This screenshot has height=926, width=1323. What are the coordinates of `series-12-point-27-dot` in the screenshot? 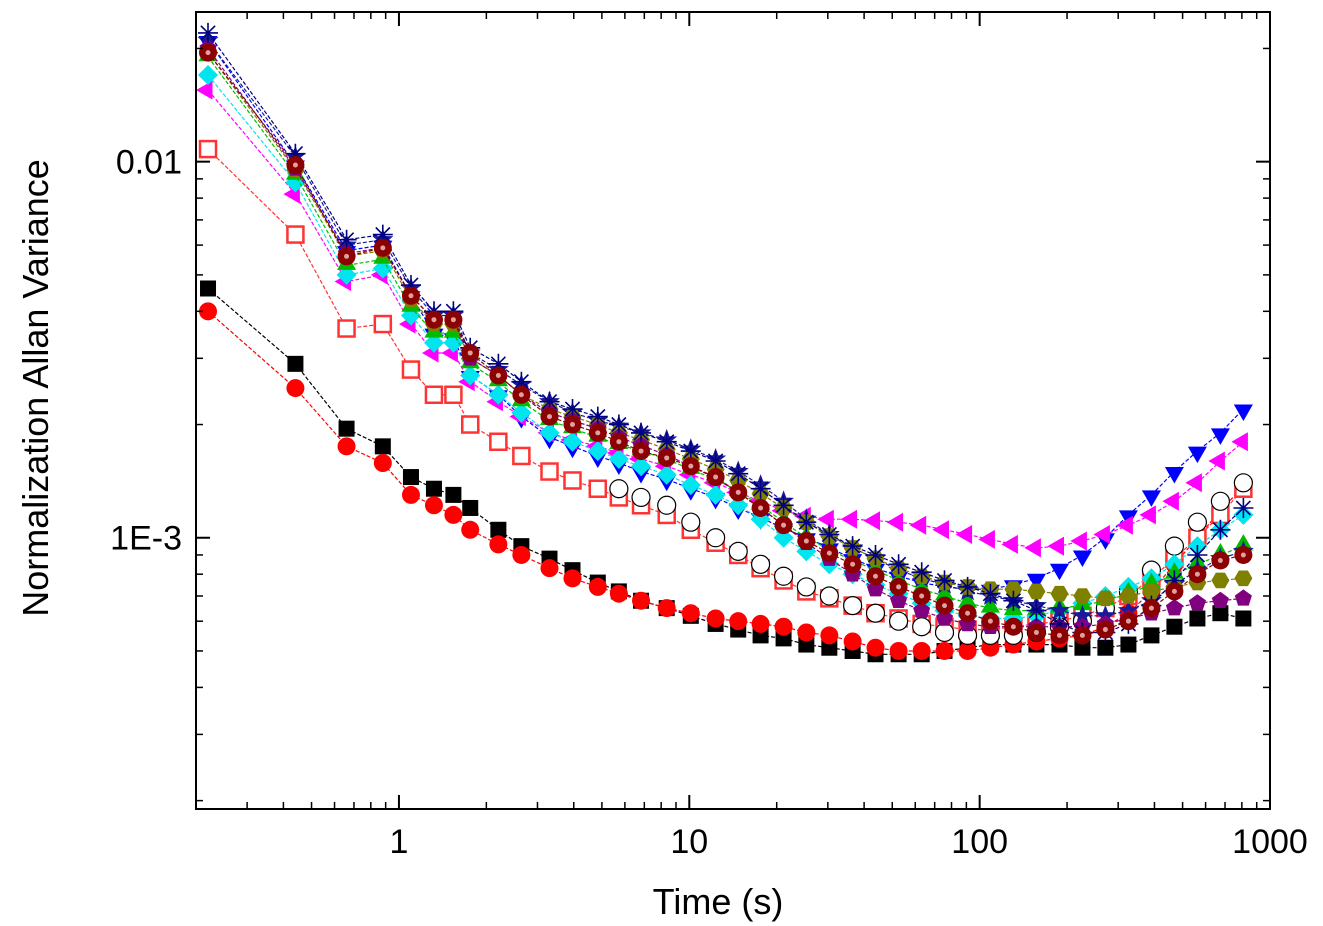 It's located at (945, 606).